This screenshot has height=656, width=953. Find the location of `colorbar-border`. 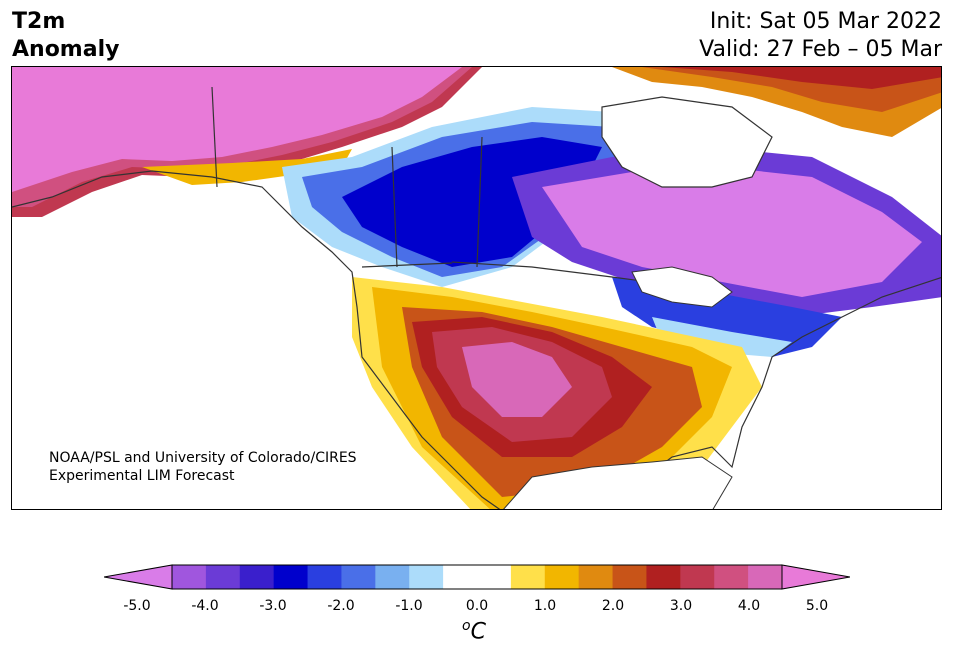

colorbar-border is located at coordinates (477, 577).